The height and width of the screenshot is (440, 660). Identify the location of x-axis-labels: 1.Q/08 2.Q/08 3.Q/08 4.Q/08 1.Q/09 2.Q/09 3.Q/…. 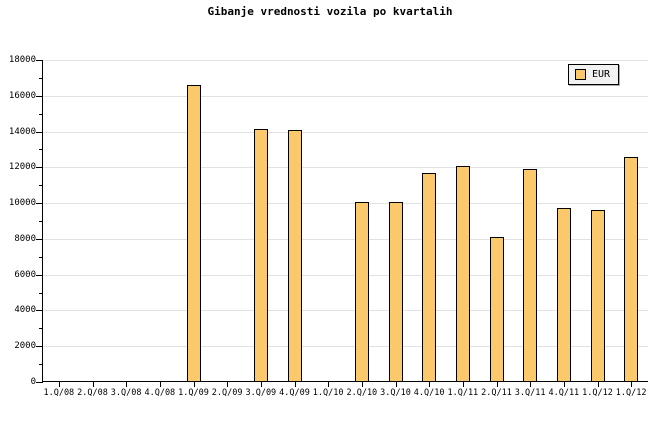
(345, 395).